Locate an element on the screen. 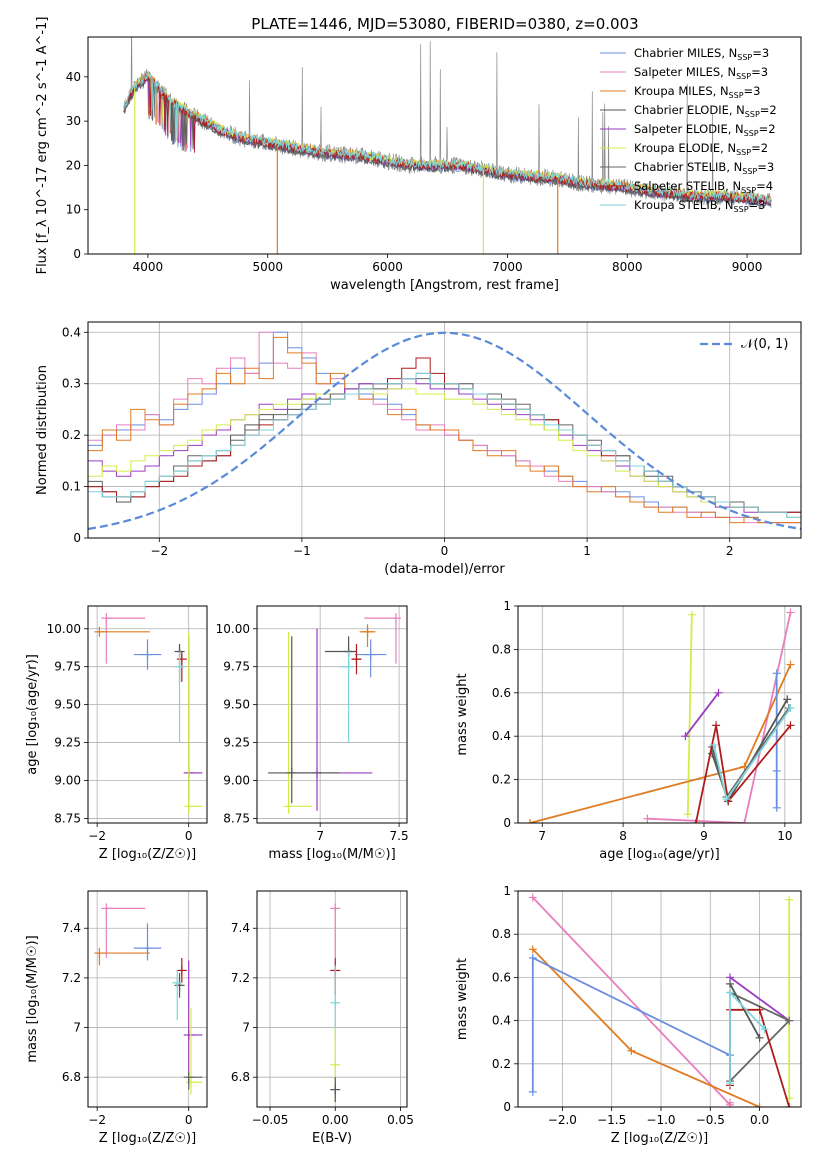 Image resolution: width=819 pixels, height=1170 pixels. x-tick-label: 9 is located at coordinates (704, 836).